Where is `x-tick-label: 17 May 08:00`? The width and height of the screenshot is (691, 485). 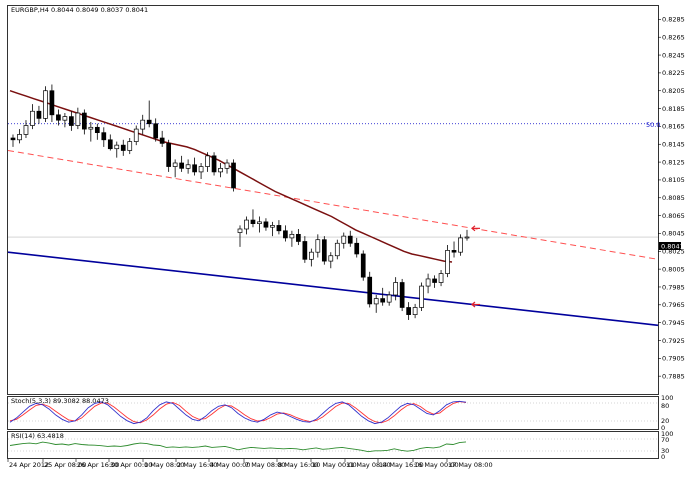 x-tick-label: 17 May 08:00 is located at coordinates (470, 465).